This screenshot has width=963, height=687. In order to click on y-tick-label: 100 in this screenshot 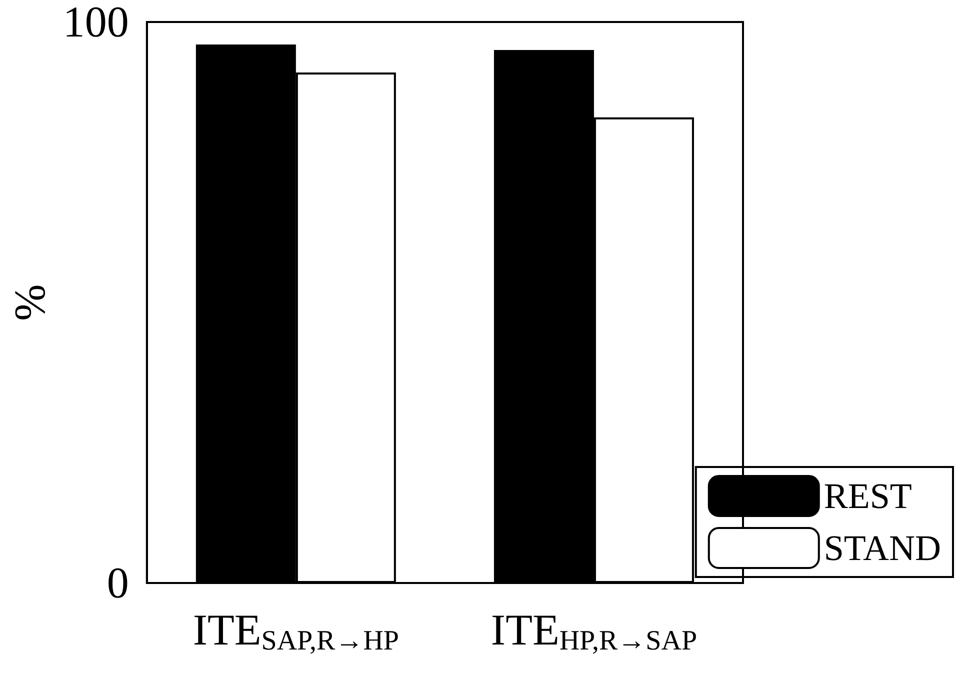, I will do `click(95, 23)`.